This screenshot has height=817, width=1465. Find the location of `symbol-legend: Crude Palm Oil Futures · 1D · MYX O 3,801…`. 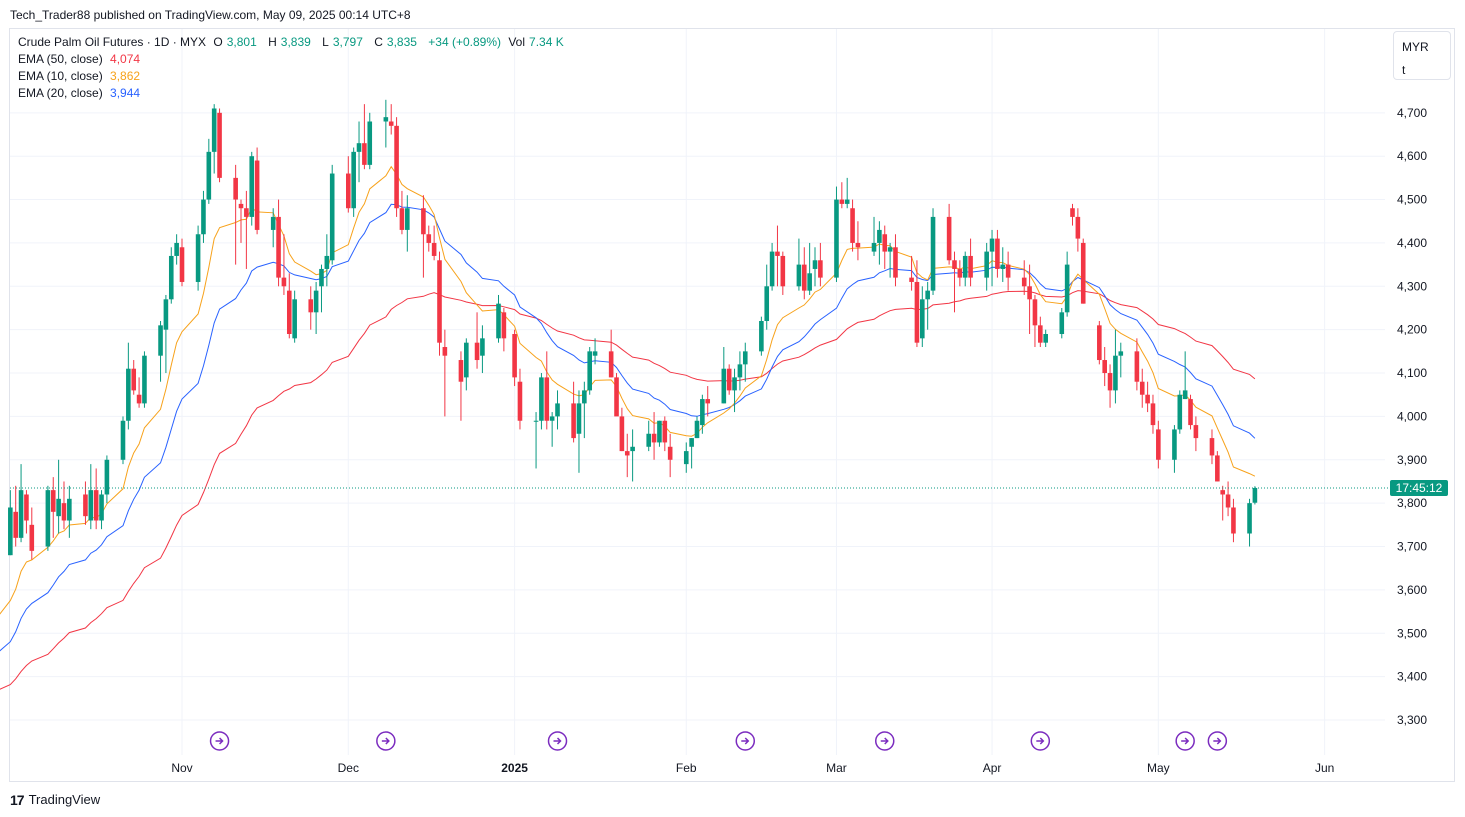

symbol-legend: Crude Palm Oil Futures · 1D · MYX O 3,801… is located at coordinates (295, 42).